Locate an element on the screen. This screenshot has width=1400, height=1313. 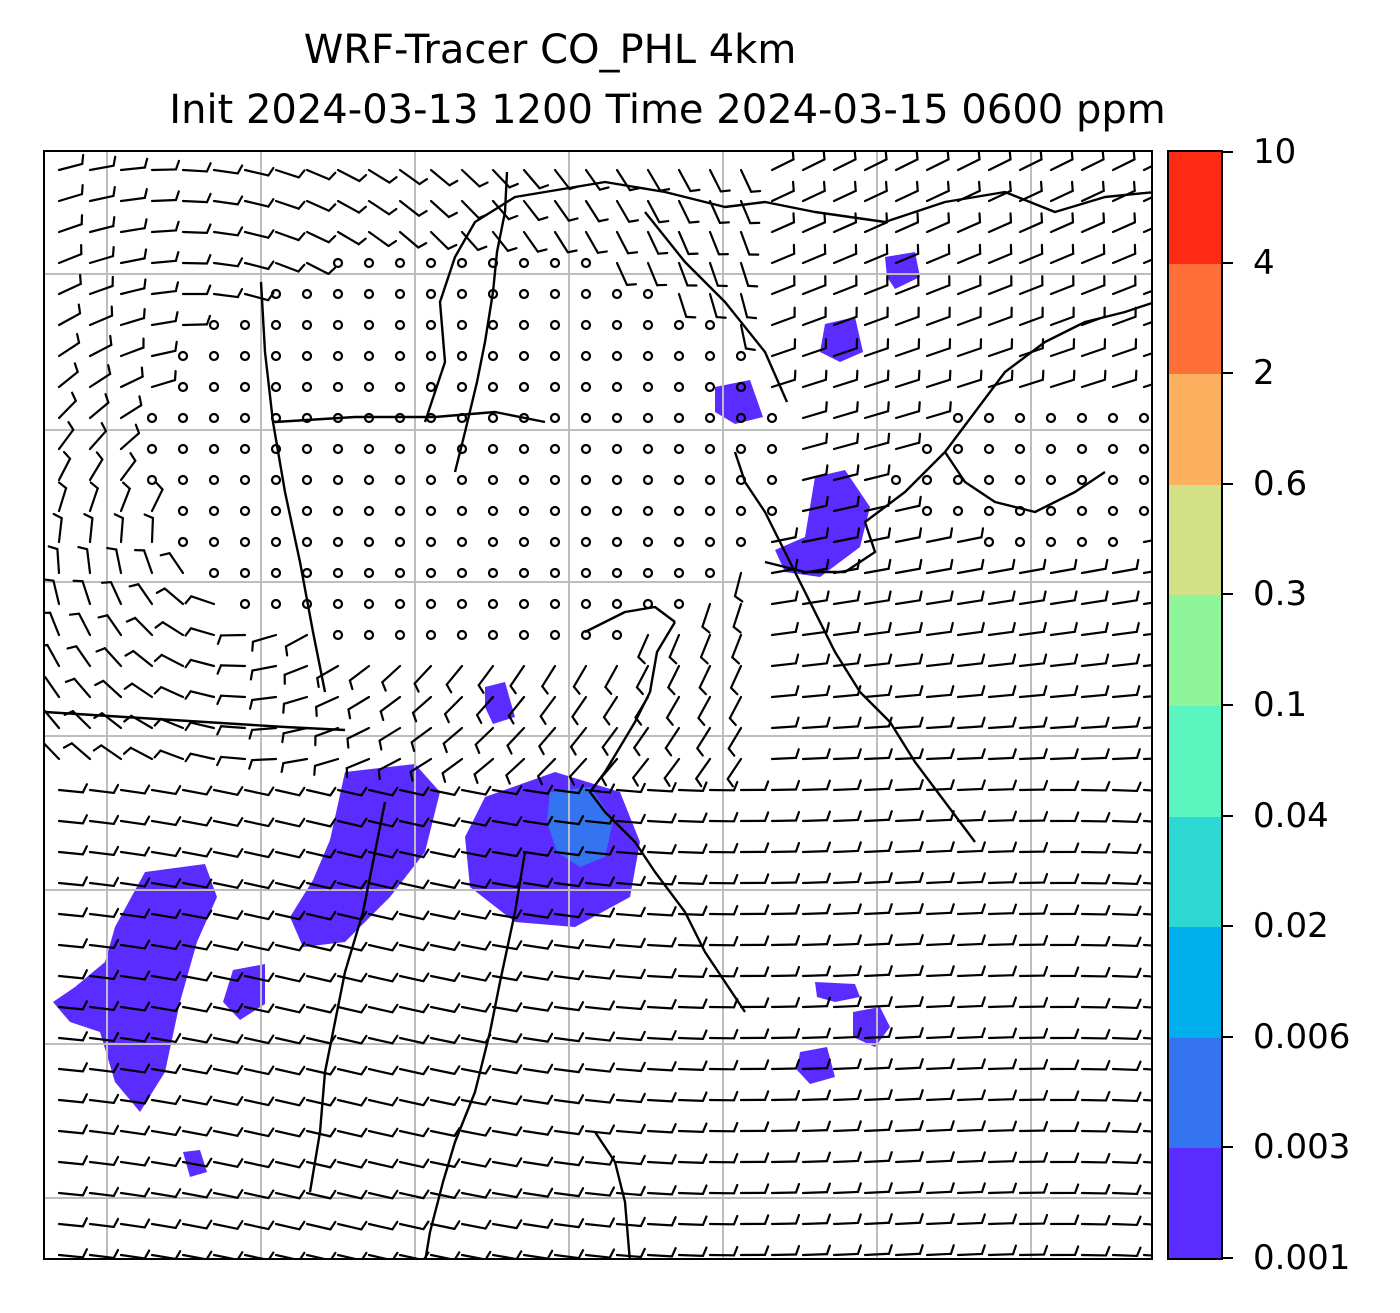
atlantic-coastline is located at coordinates (787, 301).